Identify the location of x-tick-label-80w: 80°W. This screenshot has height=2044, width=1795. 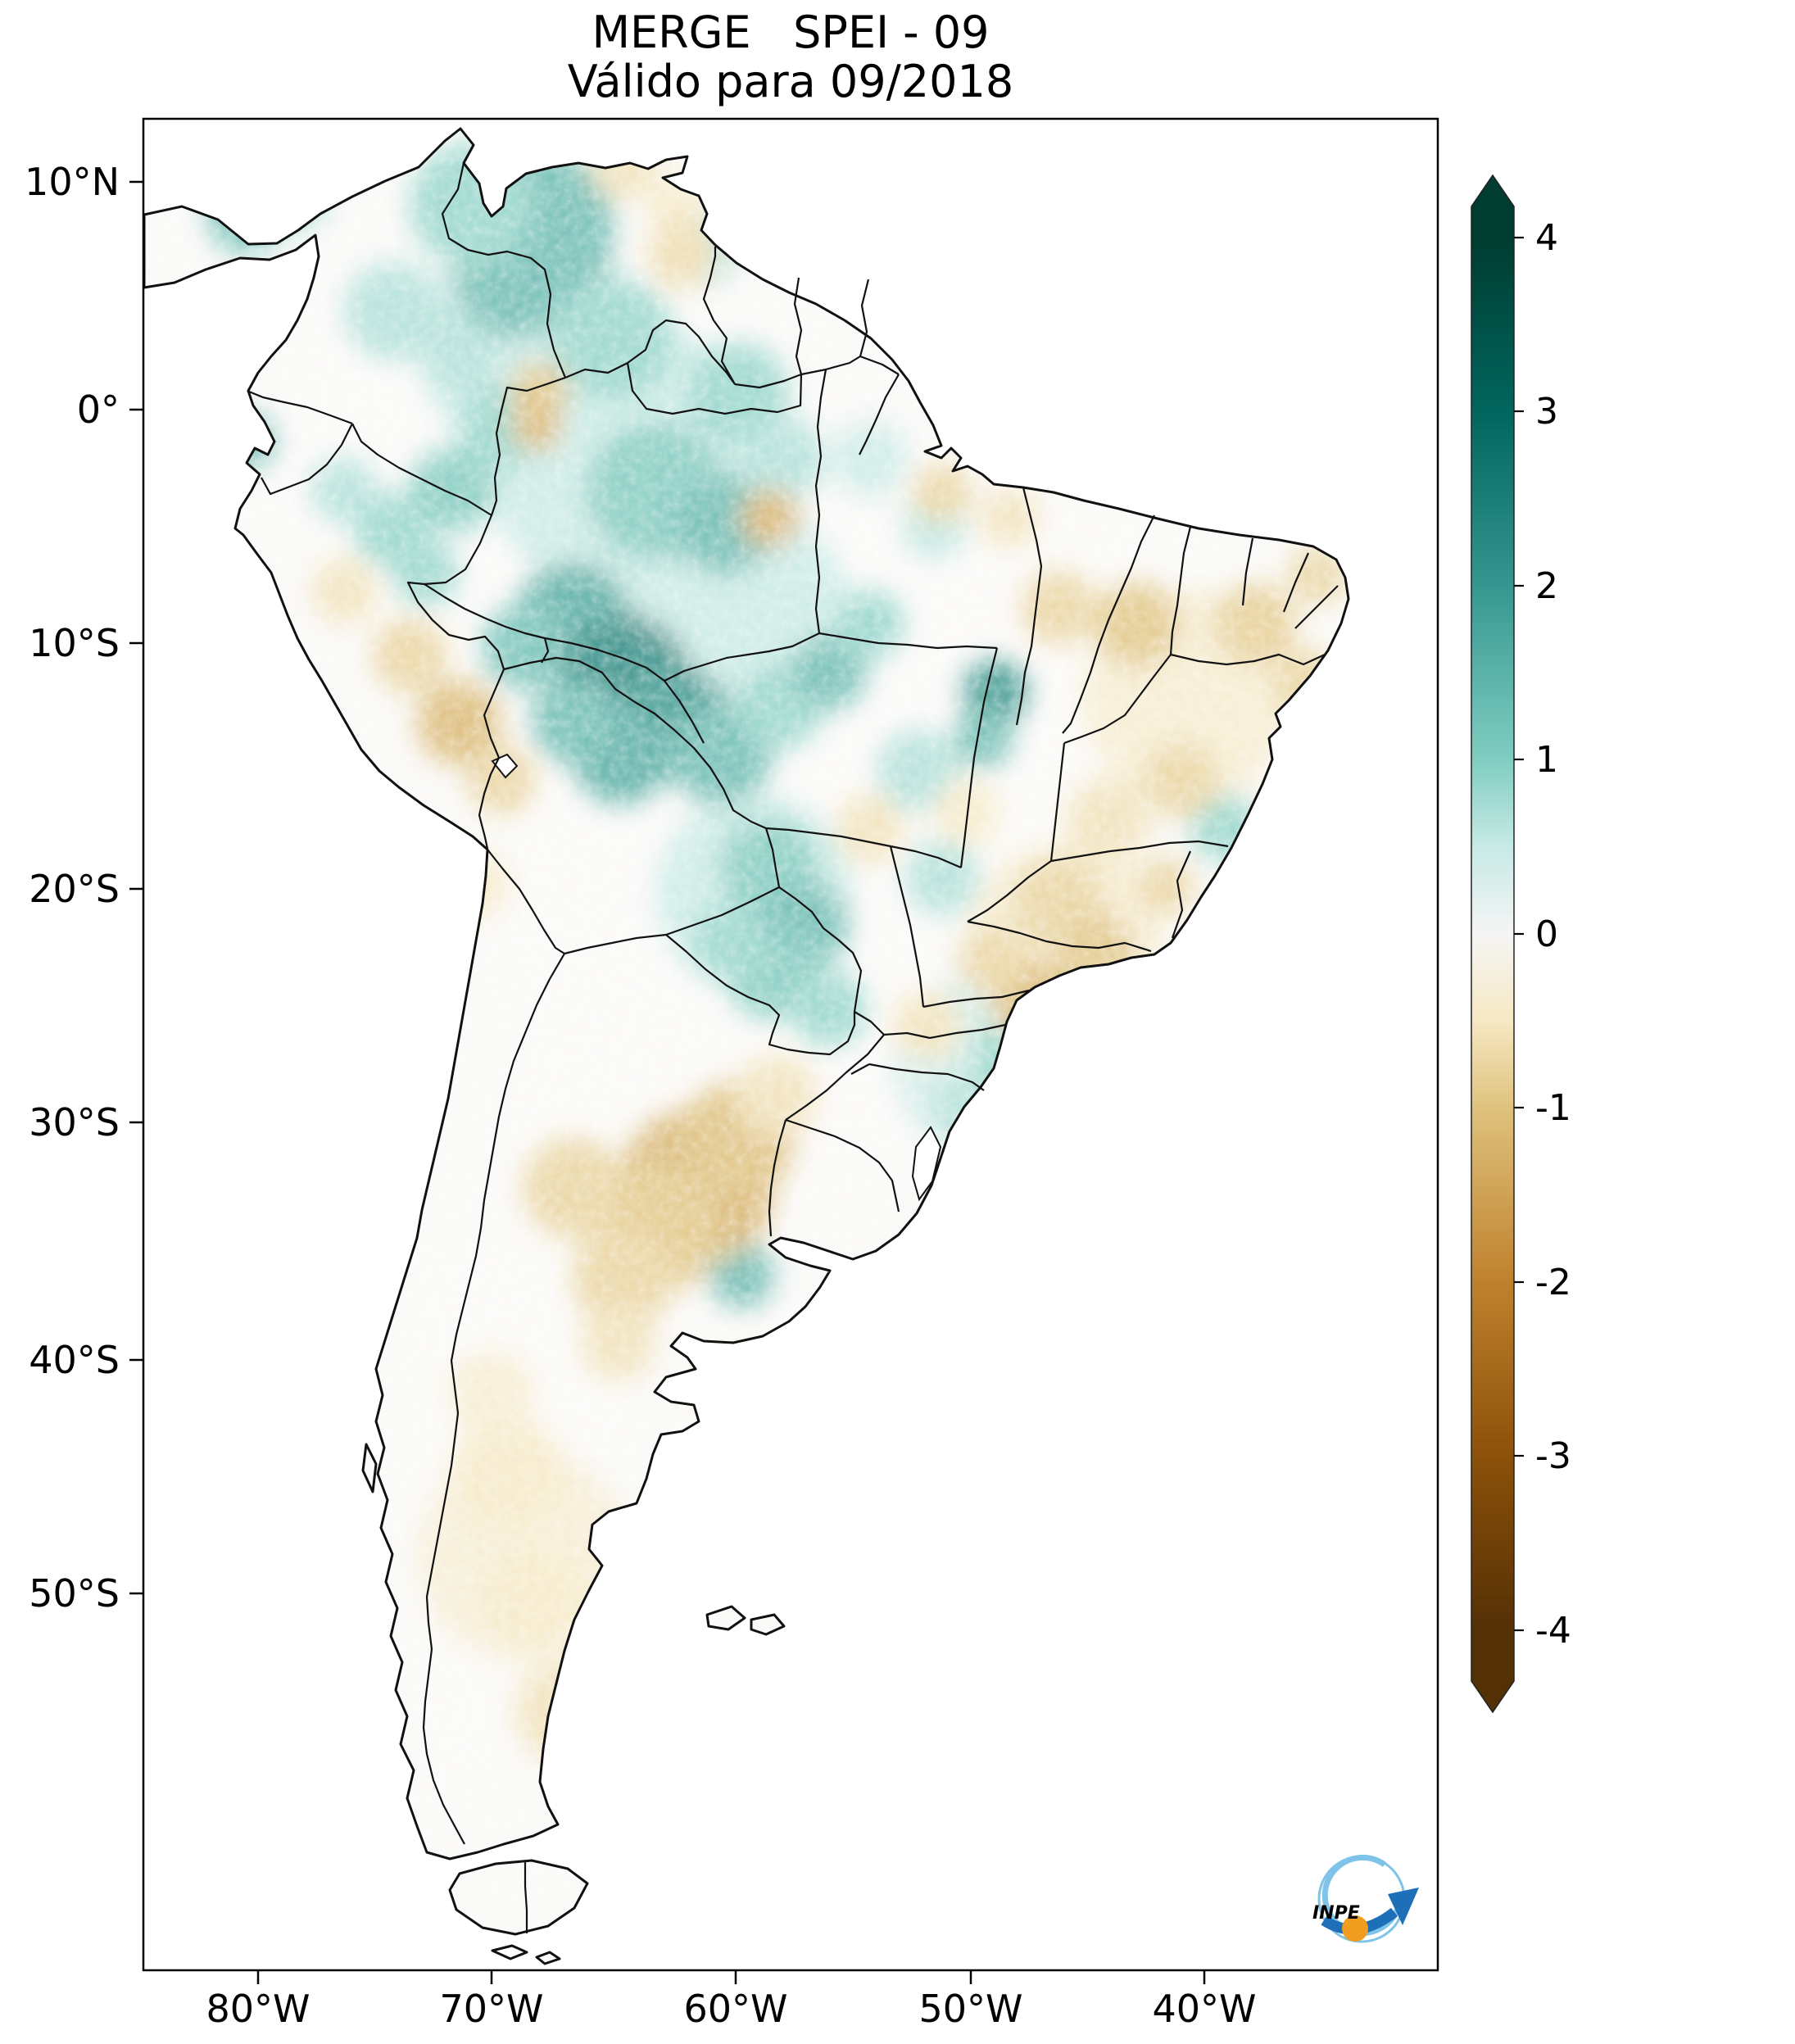
(258, 2009).